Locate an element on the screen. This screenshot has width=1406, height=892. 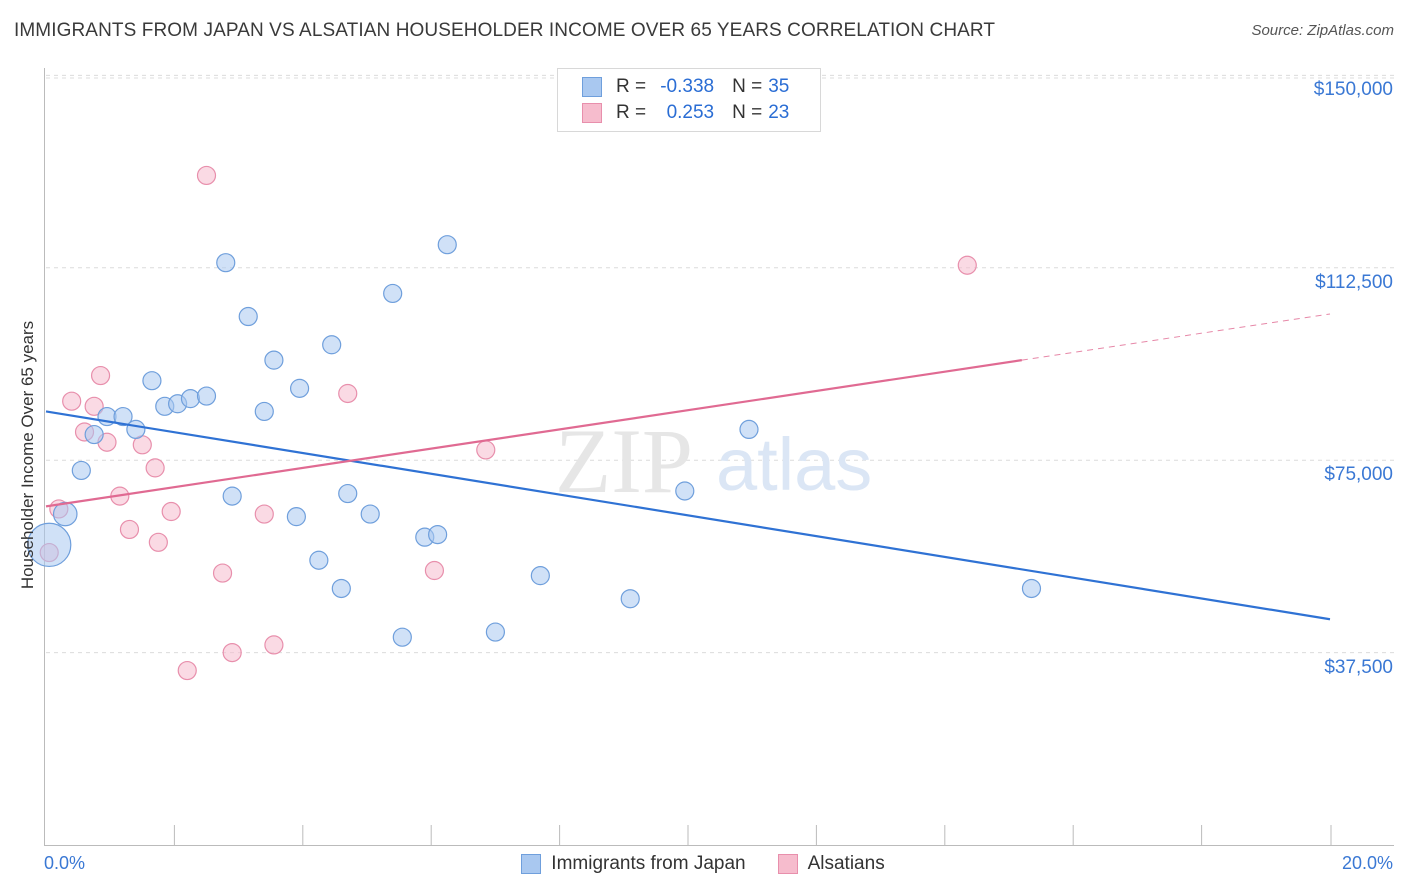
series-legend-alsatians: Alsatians is located at coordinates (831, 864).